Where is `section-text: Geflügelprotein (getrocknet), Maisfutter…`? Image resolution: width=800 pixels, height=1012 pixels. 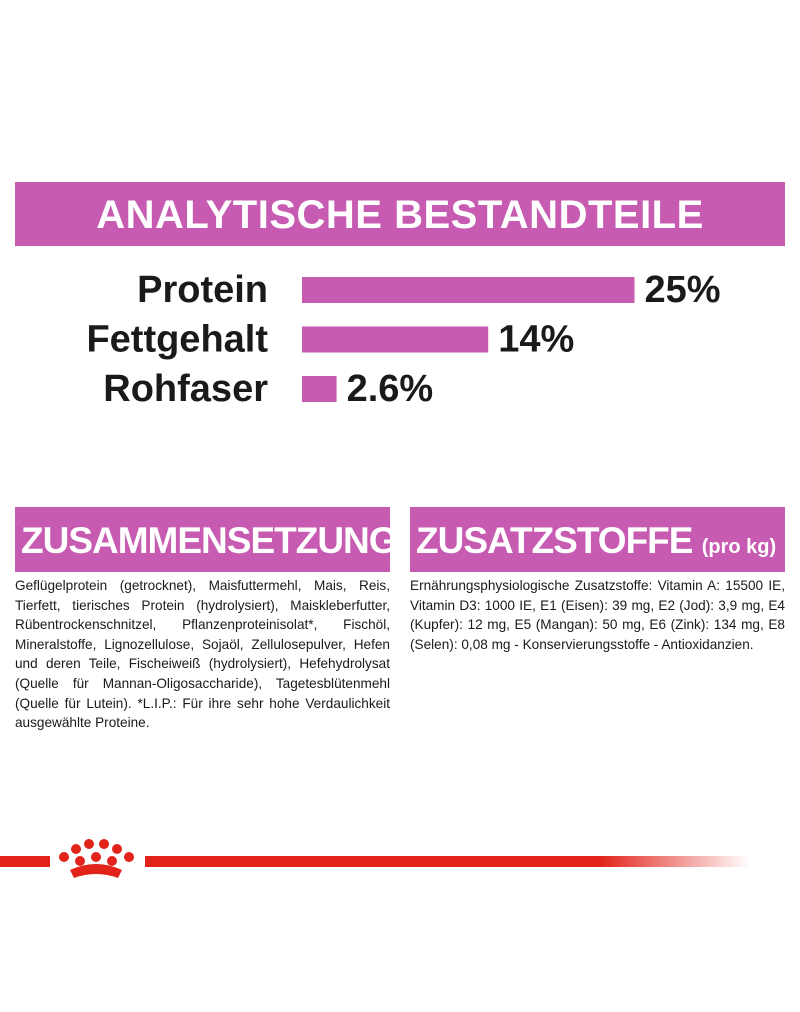 section-text: Geflügelprotein (getrocknet), Maisfutter… is located at coordinates (202, 654).